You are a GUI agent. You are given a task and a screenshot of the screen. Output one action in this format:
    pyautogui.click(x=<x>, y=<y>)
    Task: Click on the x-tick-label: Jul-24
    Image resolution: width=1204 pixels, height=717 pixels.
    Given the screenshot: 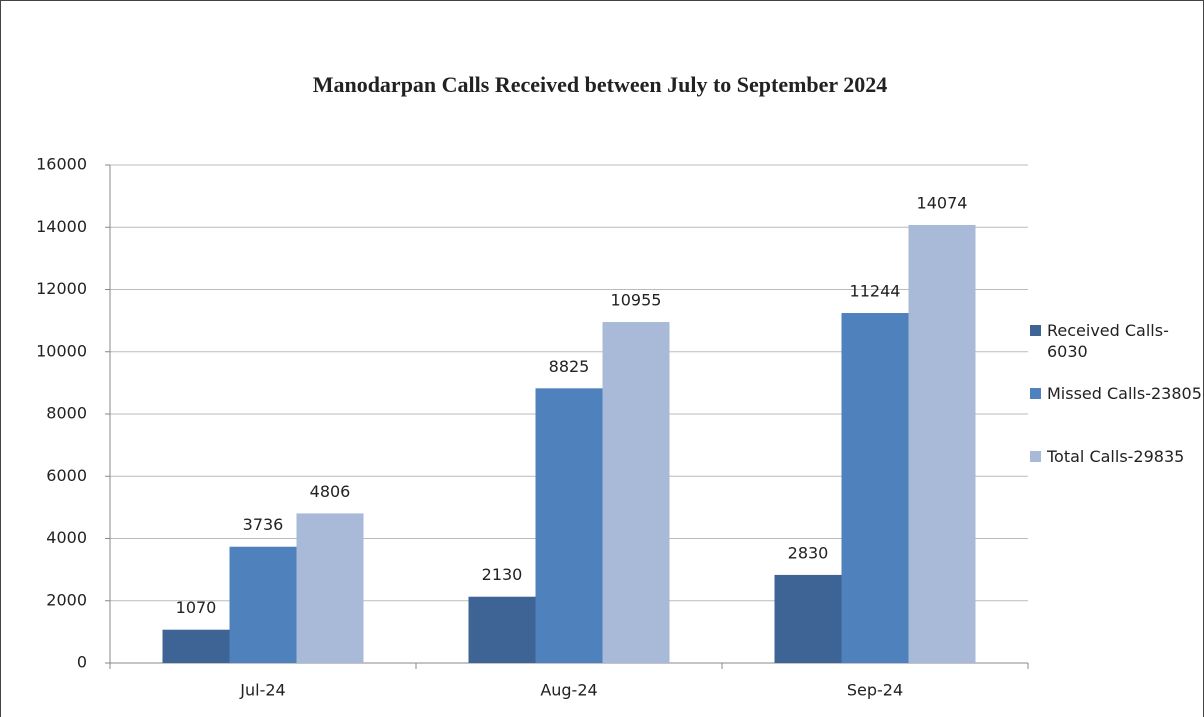 What is the action you would take?
    pyautogui.click(x=262, y=690)
    